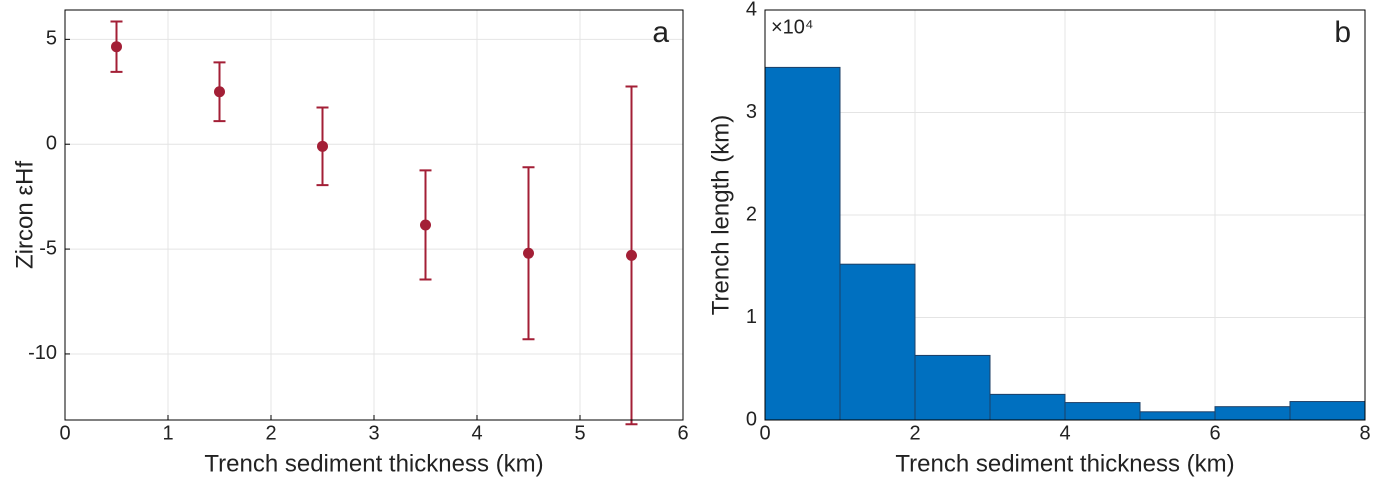 Image resolution: width=1384 pixels, height=483 pixels. What do you see at coordinates (751, 112) in the screenshot?
I see `y-tick-label: 3` at bounding box center [751, 112].